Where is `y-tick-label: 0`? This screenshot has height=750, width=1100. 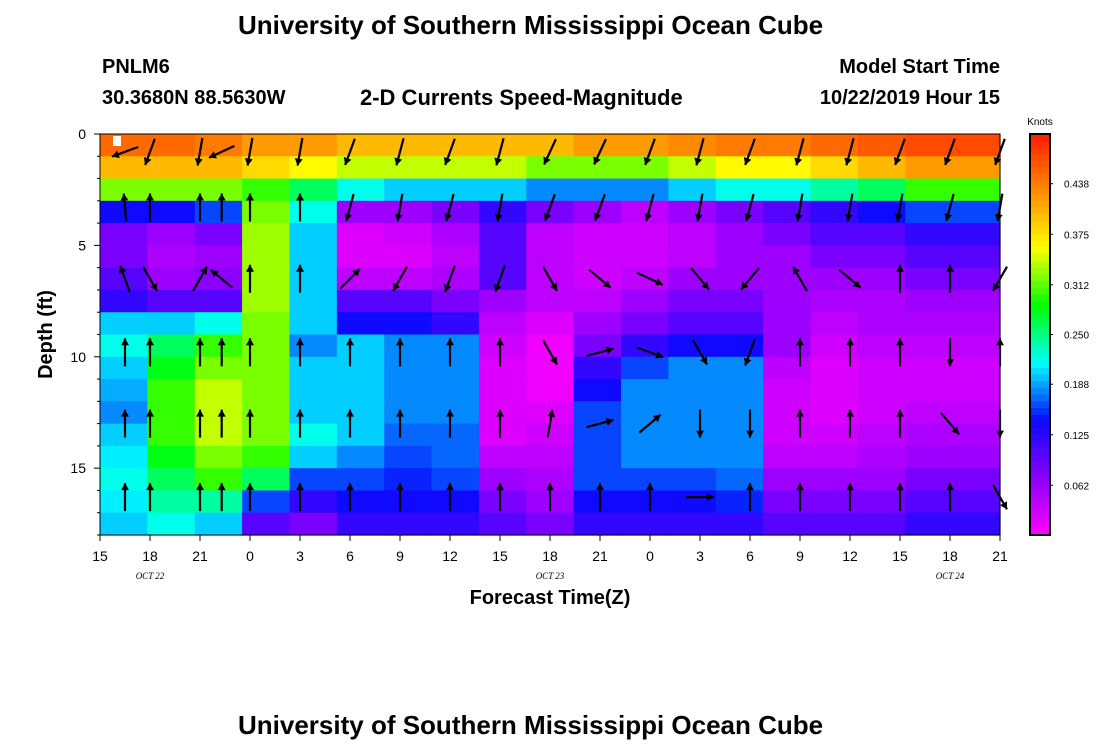
y-tick-label: 0 is located at coordinates (82, 134).